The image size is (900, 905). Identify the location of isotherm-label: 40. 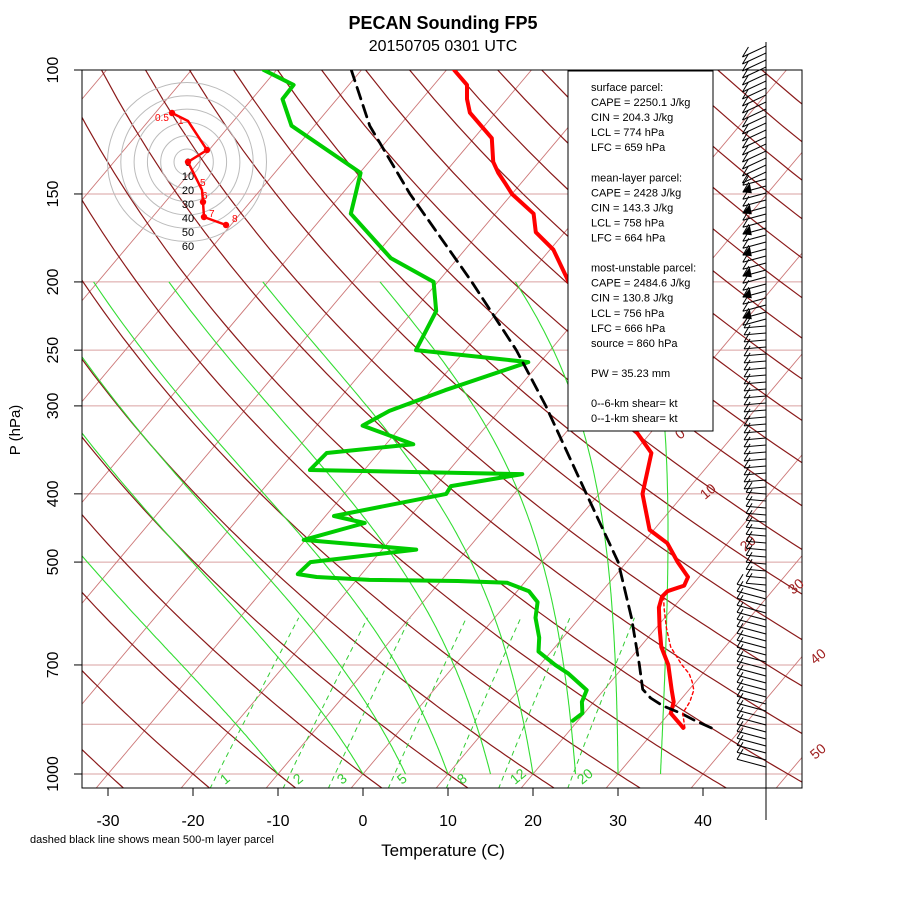
(818, 656).